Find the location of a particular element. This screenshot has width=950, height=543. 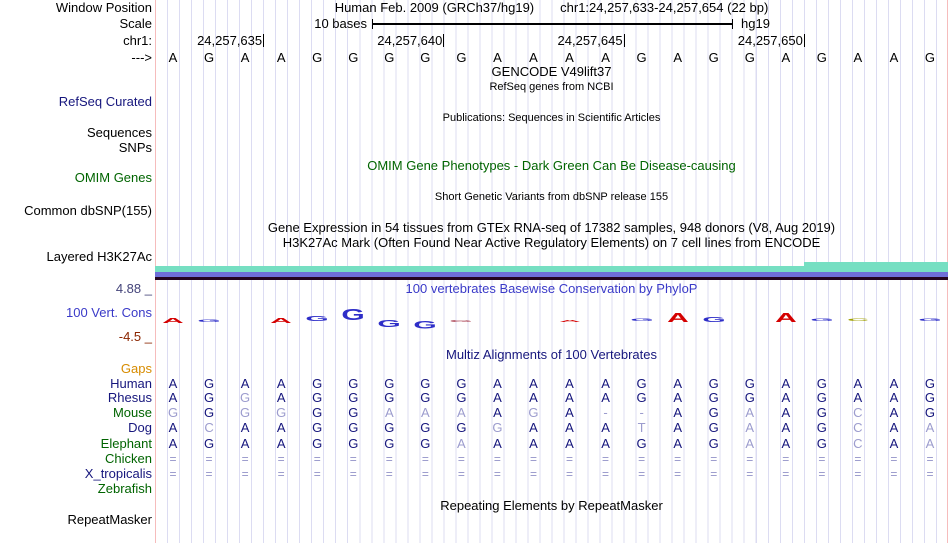

species-label-dog: Dog is located at coordinates (140, 427).